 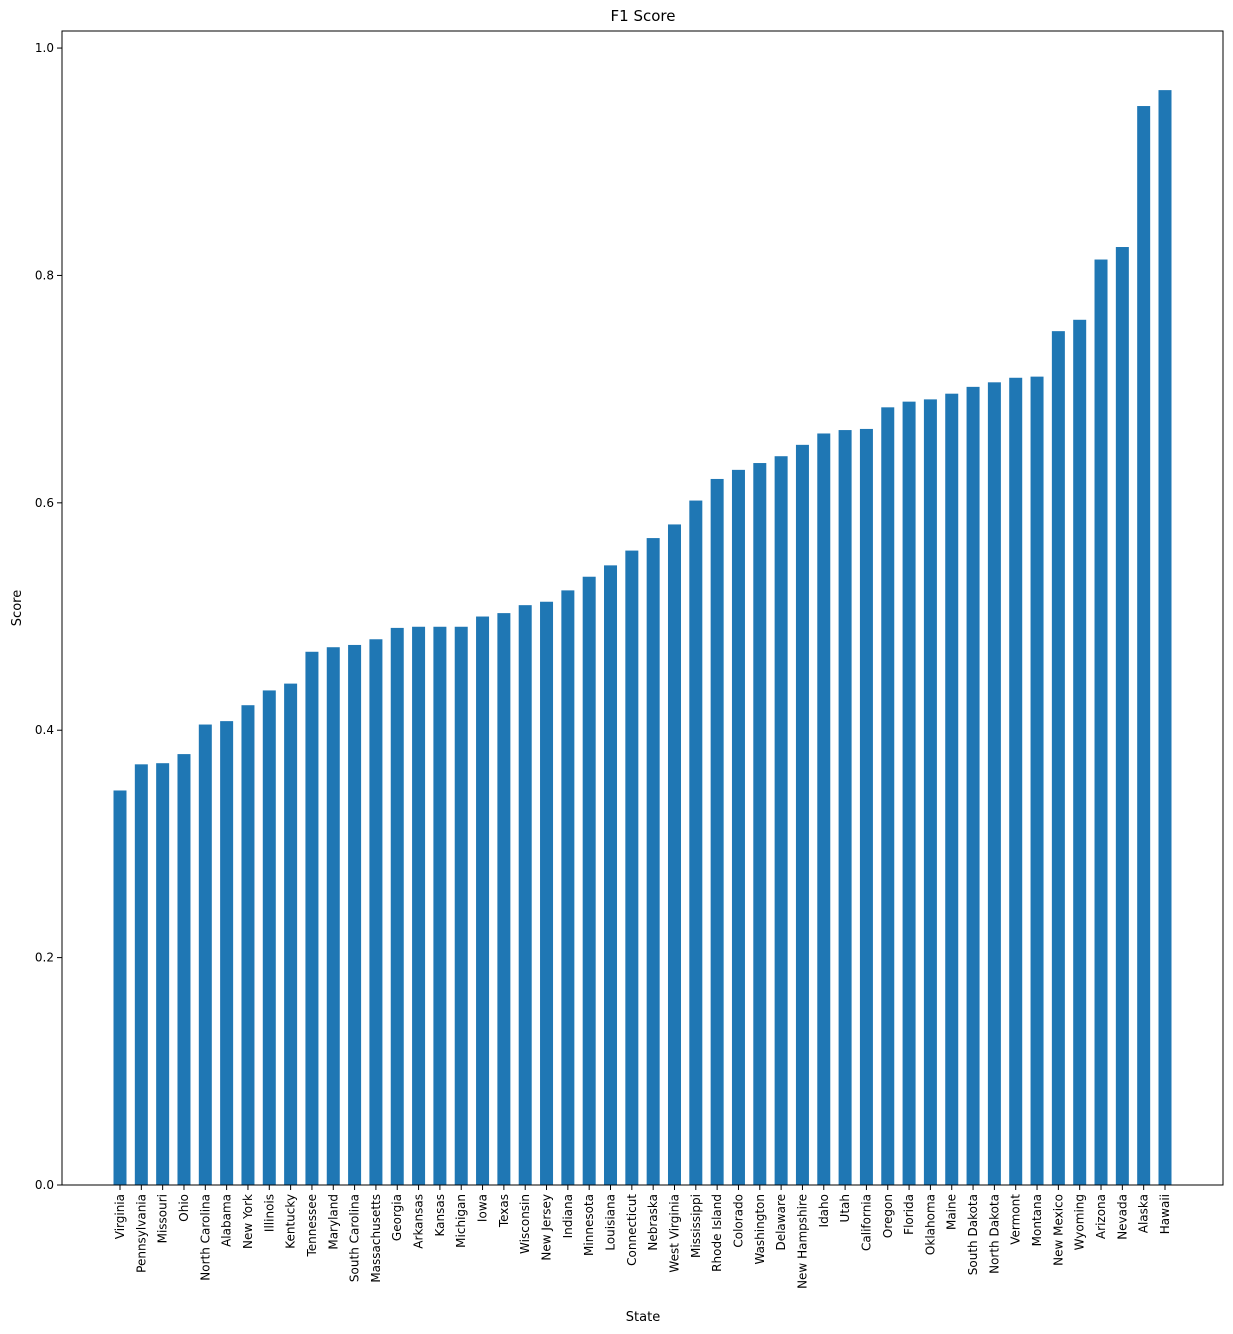 I want to click on y-axis: 0.0 0.2 0.4 0.6 0.8 1.0, so click(x=48, y=616).